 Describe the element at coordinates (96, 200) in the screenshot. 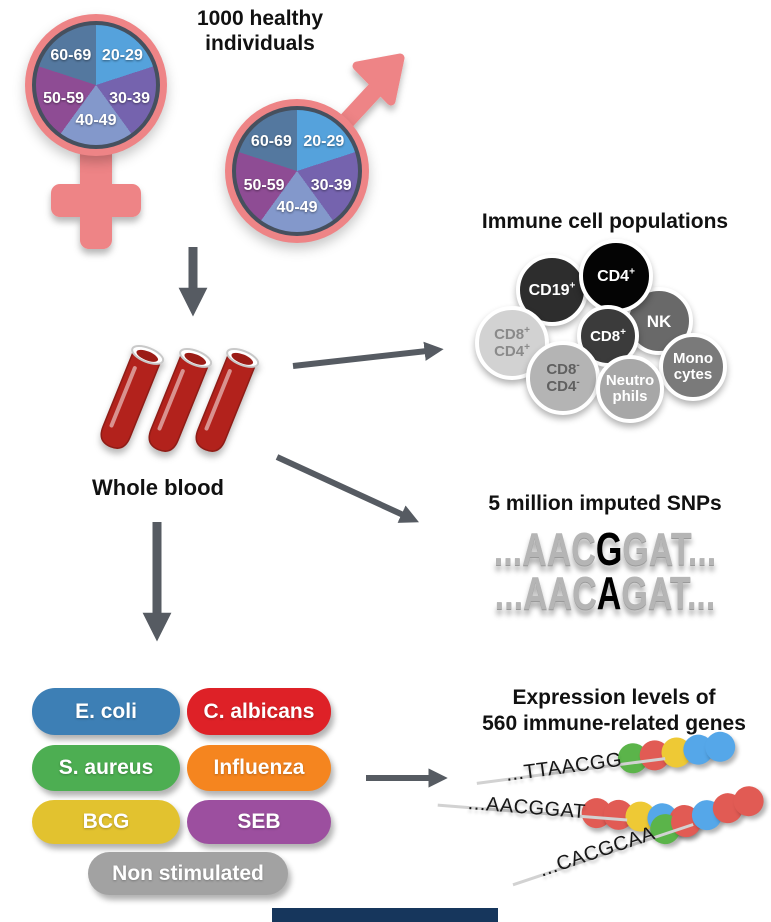

I see `female-cross-horizontal-bar` at that location.